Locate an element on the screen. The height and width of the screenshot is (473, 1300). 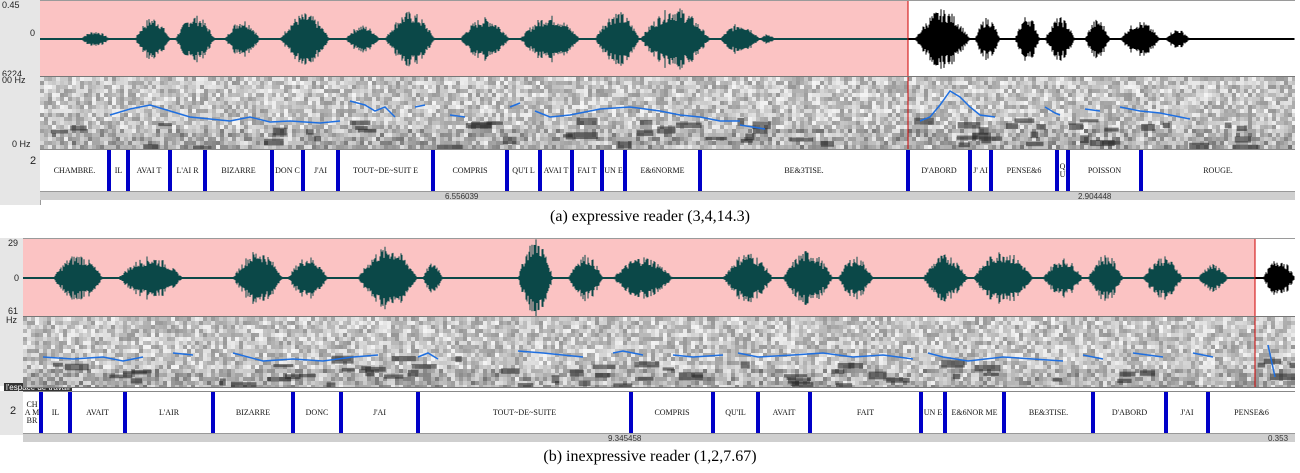
interval: L'AIR is located at coordinates (169, 413).